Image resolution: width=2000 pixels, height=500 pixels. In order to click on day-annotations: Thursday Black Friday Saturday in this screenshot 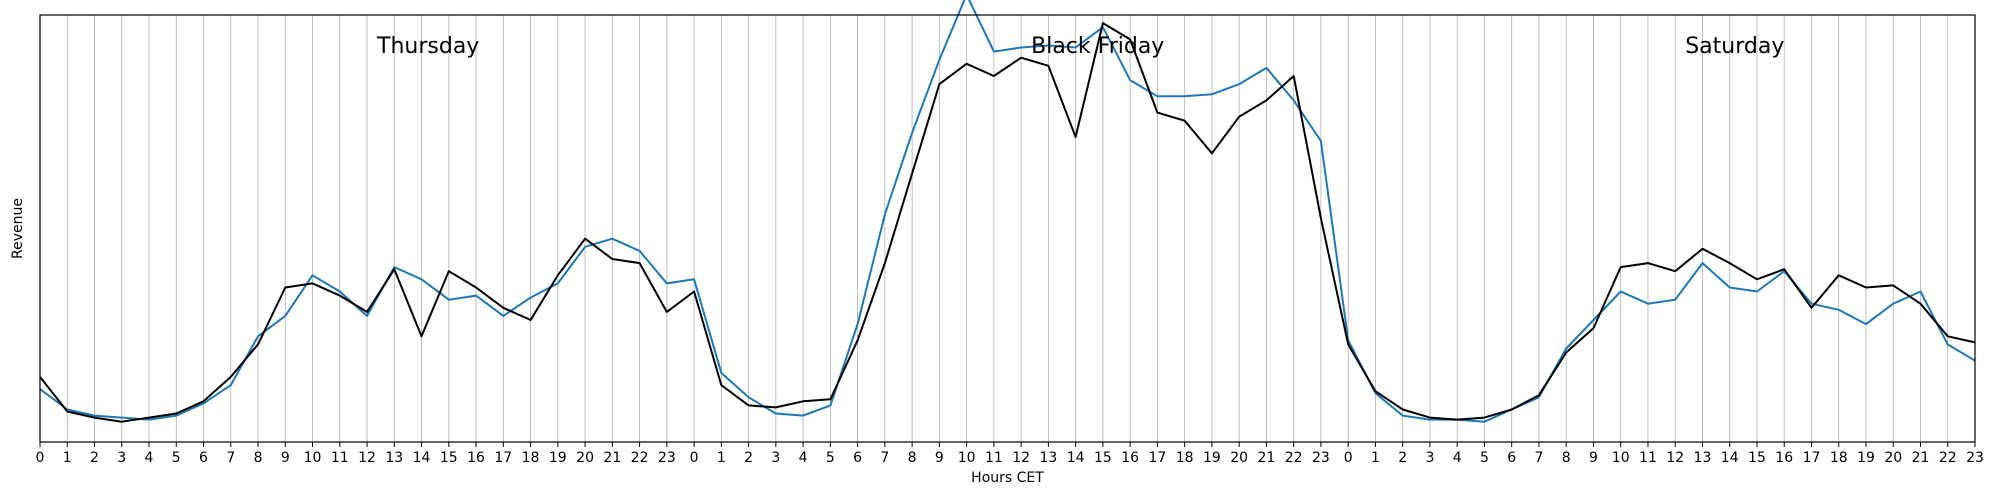, I will do `click(1080, 46)`.